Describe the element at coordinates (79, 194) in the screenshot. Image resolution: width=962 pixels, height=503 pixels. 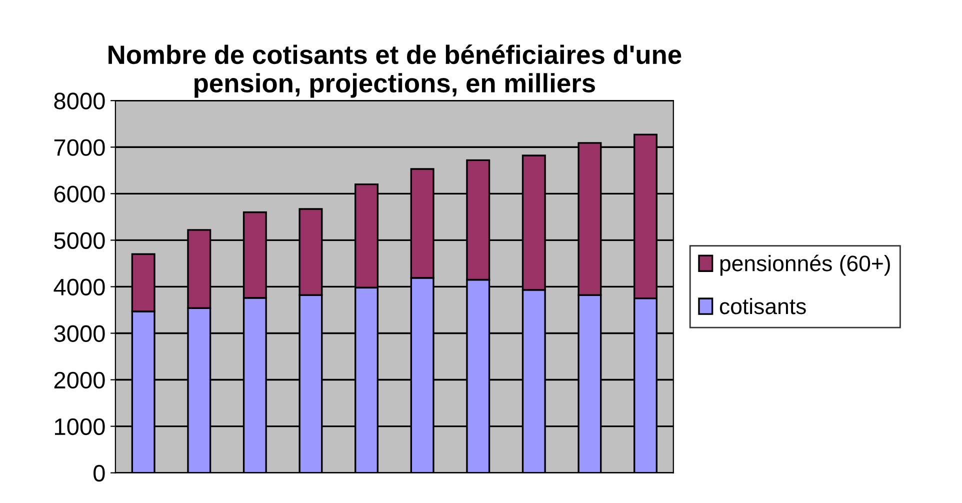
I see `y-tick-label: 6000` at that location.